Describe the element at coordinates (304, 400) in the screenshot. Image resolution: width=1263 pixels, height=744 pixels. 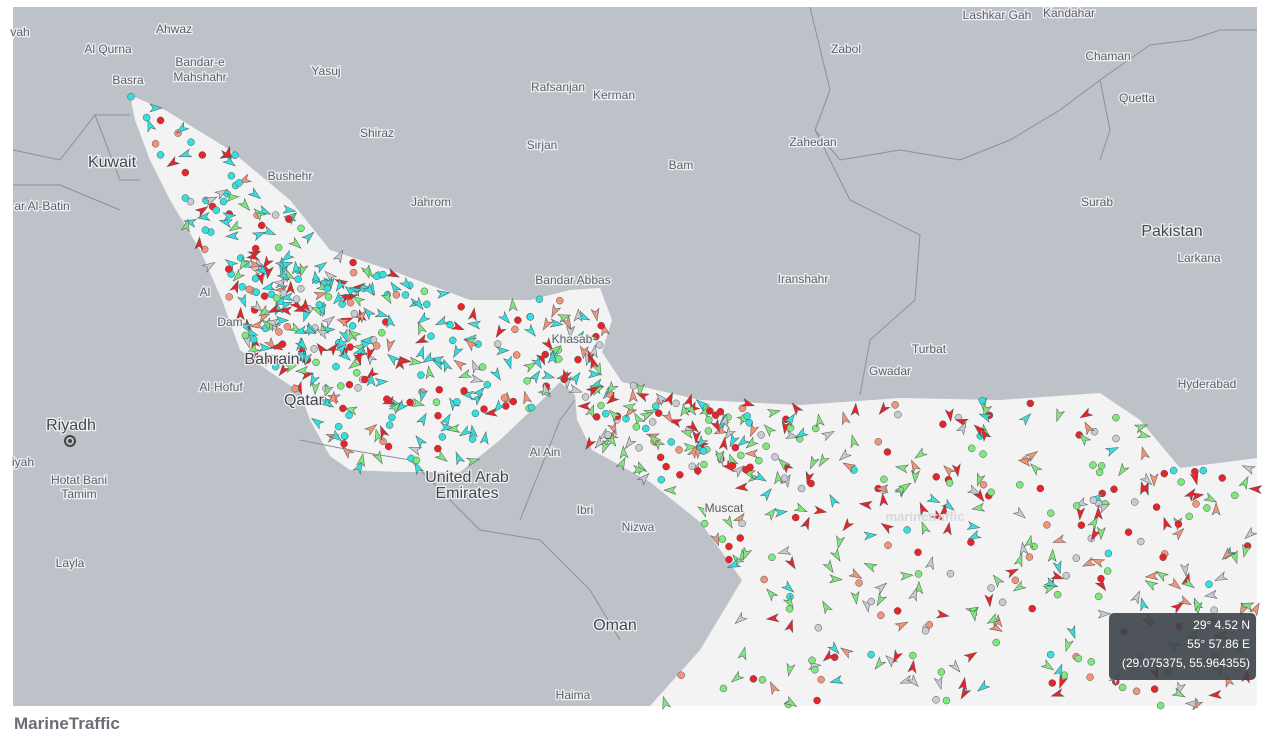
I see `place-label: Qatar` at that location.